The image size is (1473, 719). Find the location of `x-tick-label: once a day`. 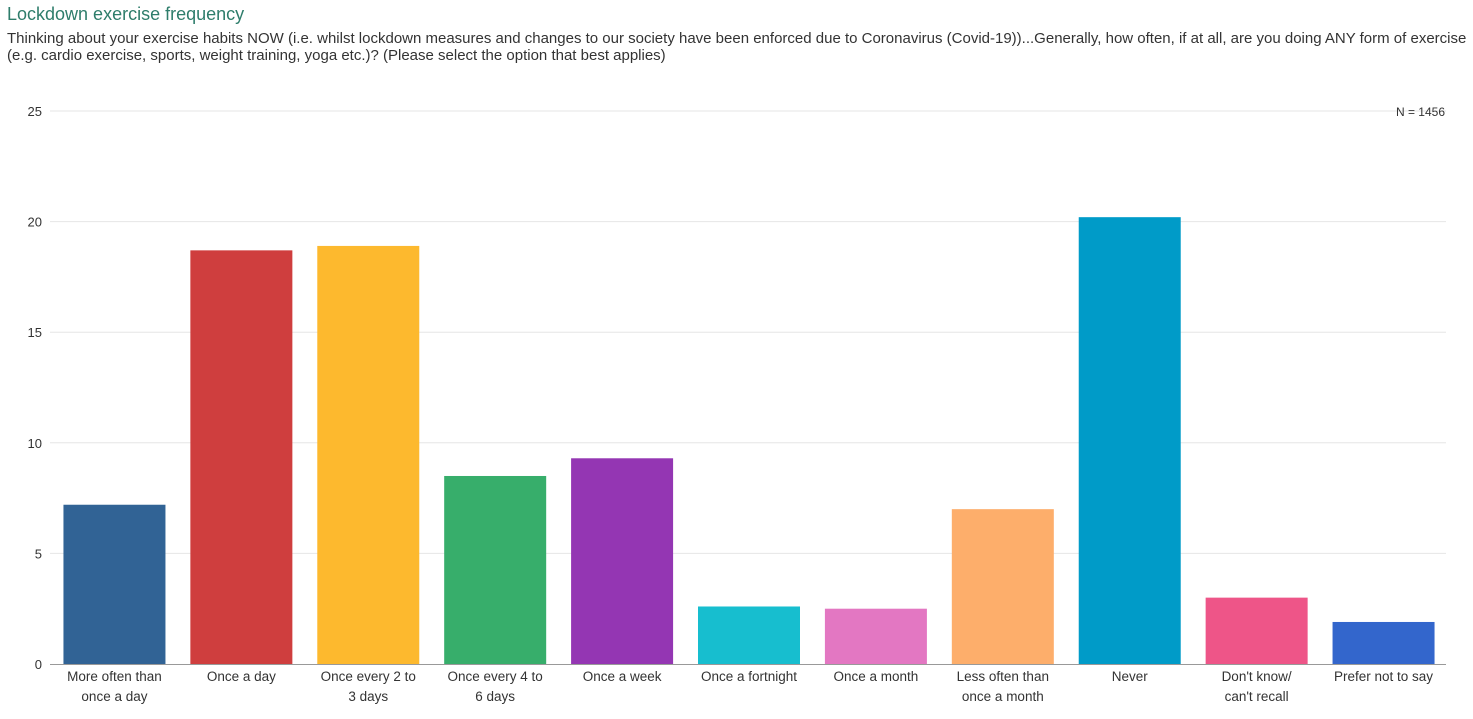

x-tick-label: once a day is located at coordinates (114, 696).